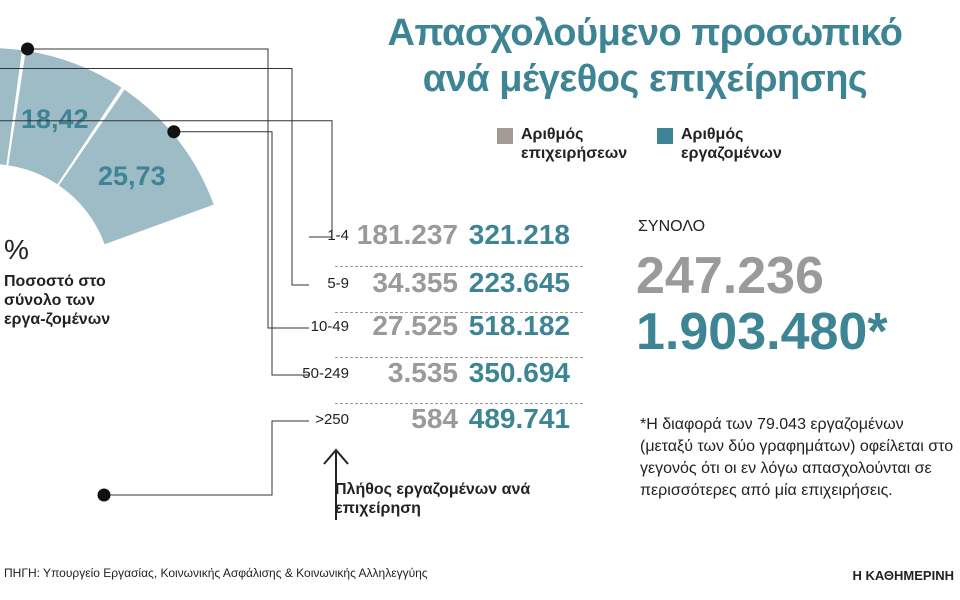  What do you see at coordinates (519, 282) in the screenshot?
I see `row-employees-2: 223.645` at bounding box center [519, 282].